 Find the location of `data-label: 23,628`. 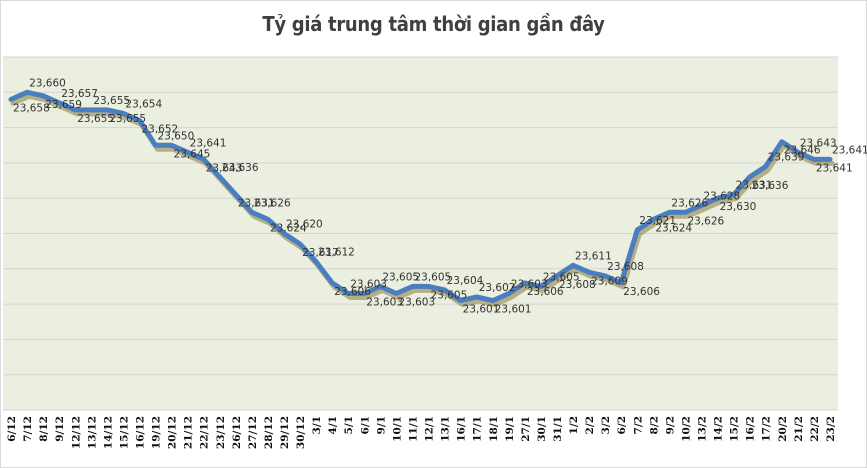

data-label: 23,628 is located at coordinates (722, 196).